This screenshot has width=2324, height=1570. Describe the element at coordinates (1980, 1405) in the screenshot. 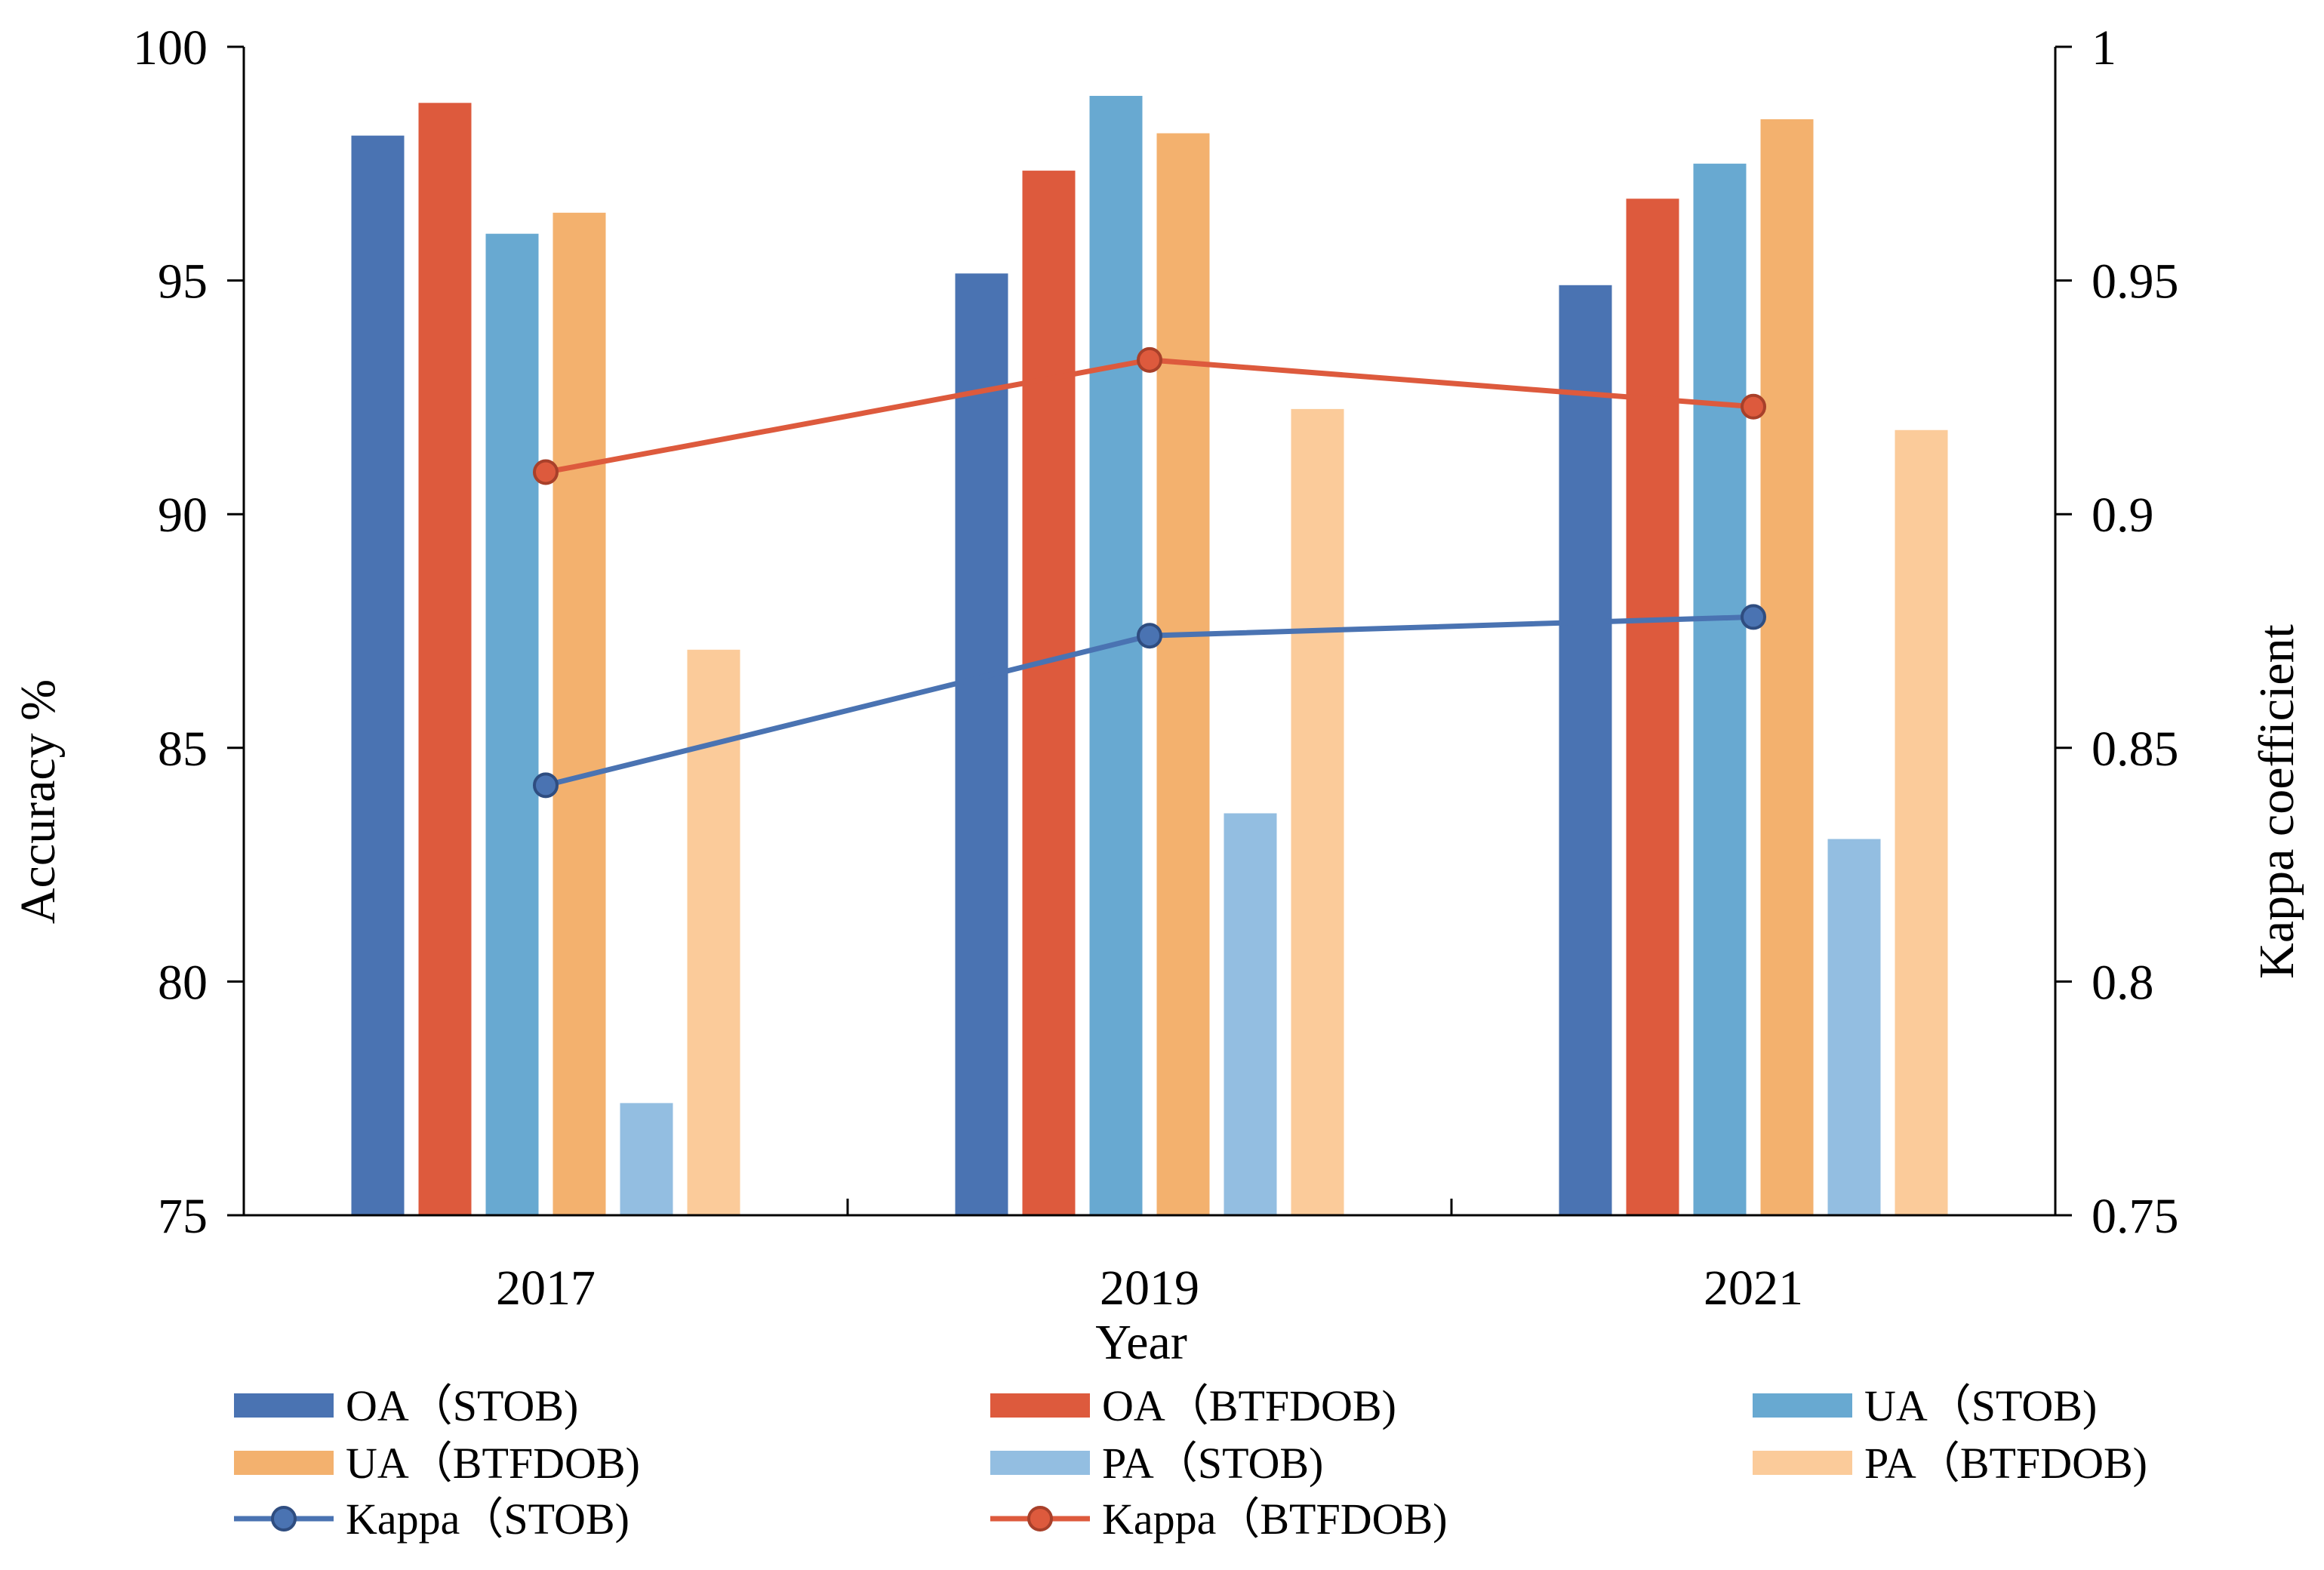

I see `legend-label: UA（STOB)` at that location.